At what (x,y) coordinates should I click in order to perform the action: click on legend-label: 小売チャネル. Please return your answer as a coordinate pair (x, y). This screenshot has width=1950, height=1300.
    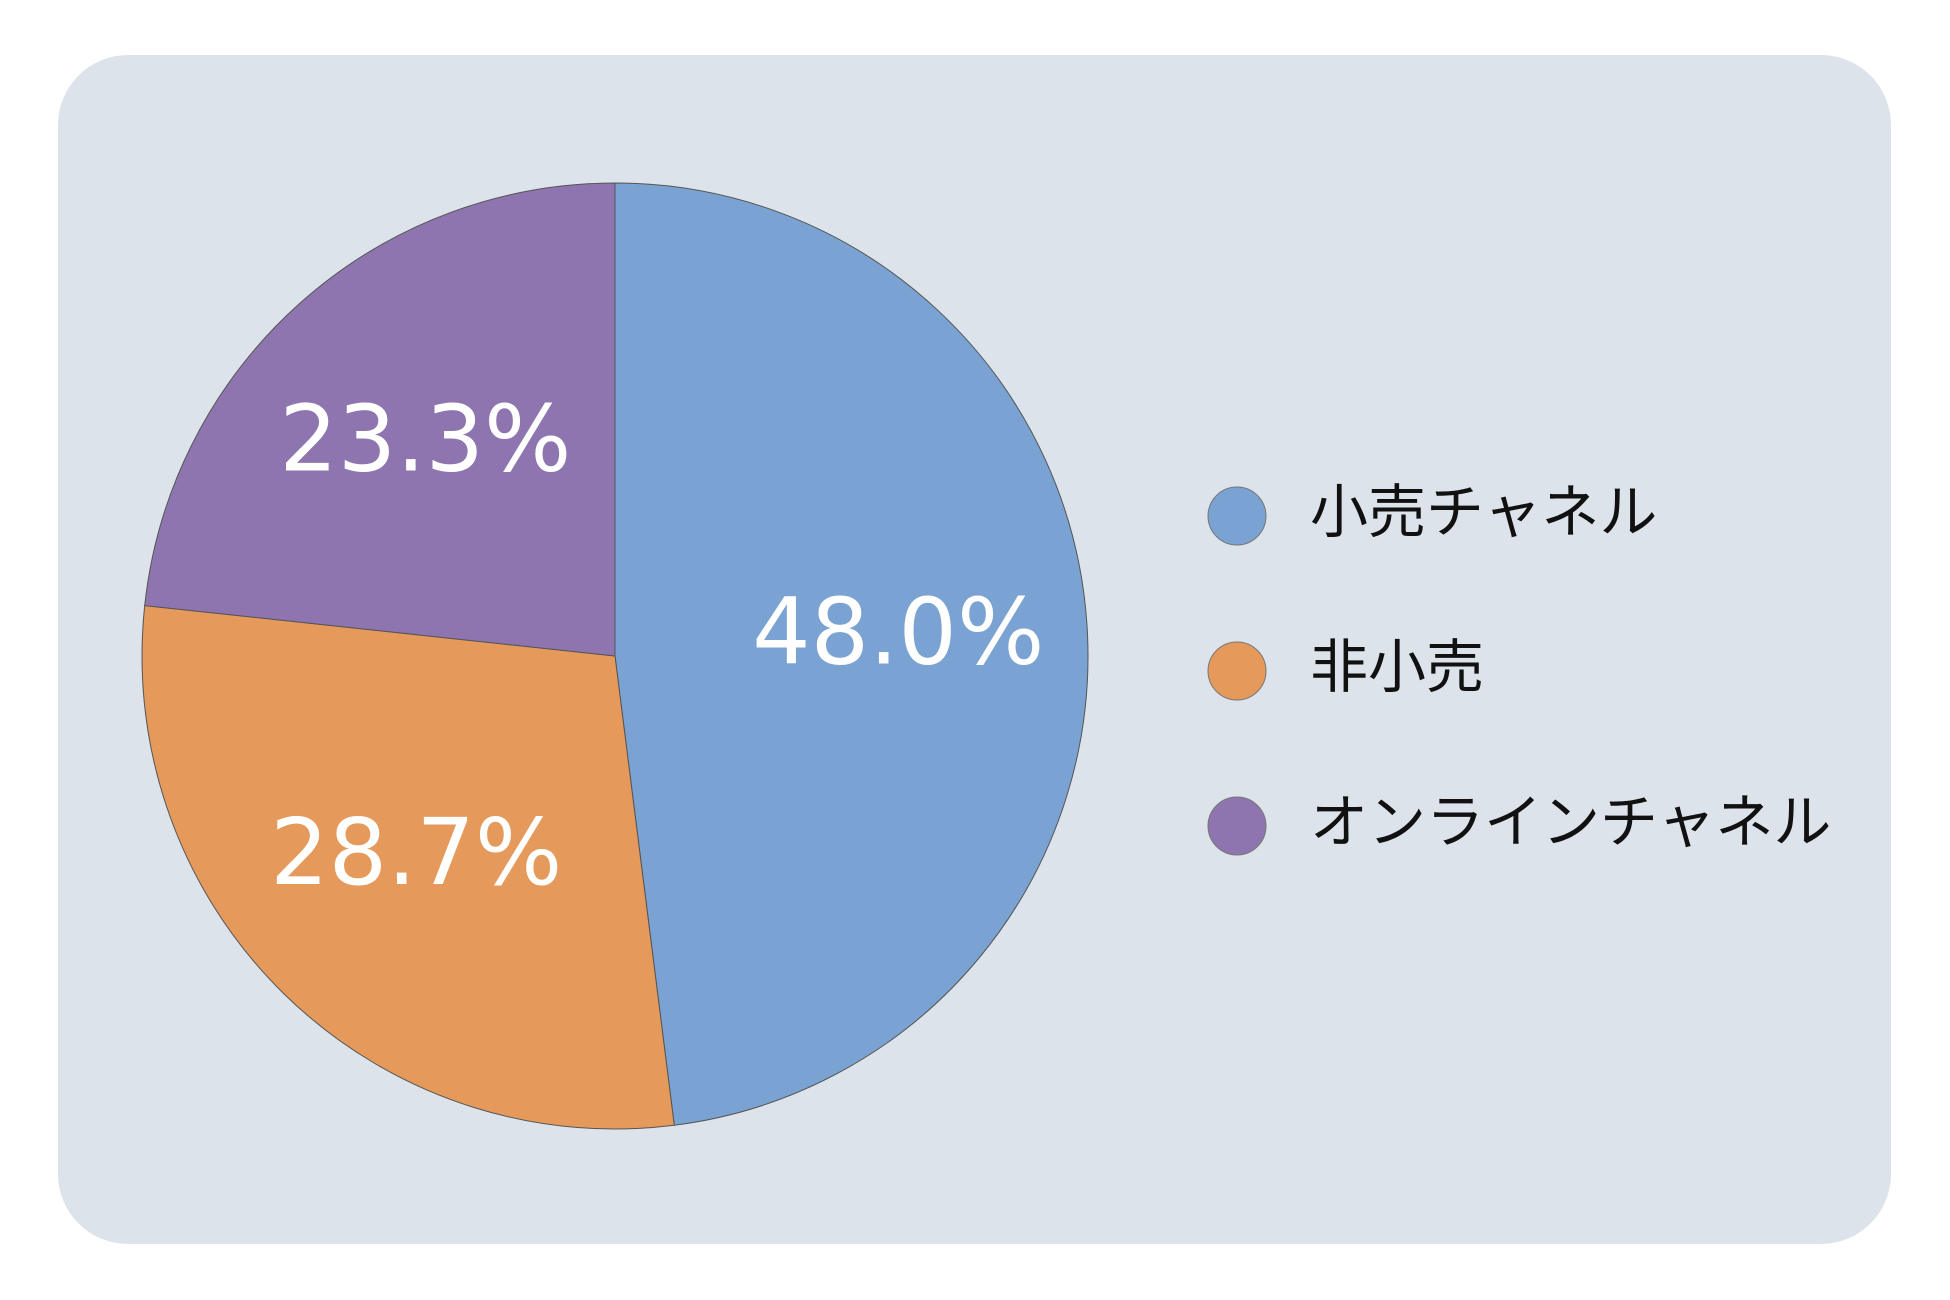
    Looking at the image, I should click on (1483, 512).